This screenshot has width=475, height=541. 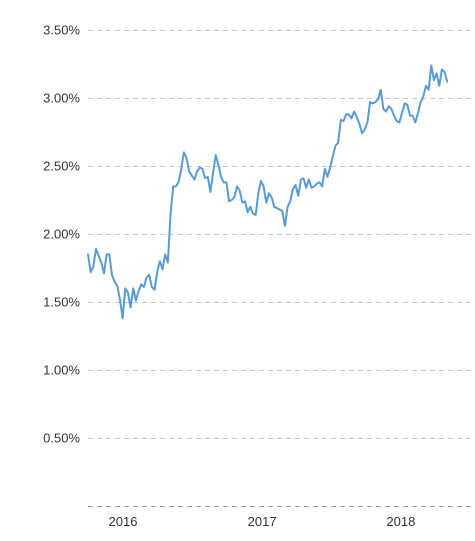 I want to click on y-axis: 0.50% 1.00% 1.50% 2.00% 2.50% 3.00% 3.50%, so click(x=61, y=234).